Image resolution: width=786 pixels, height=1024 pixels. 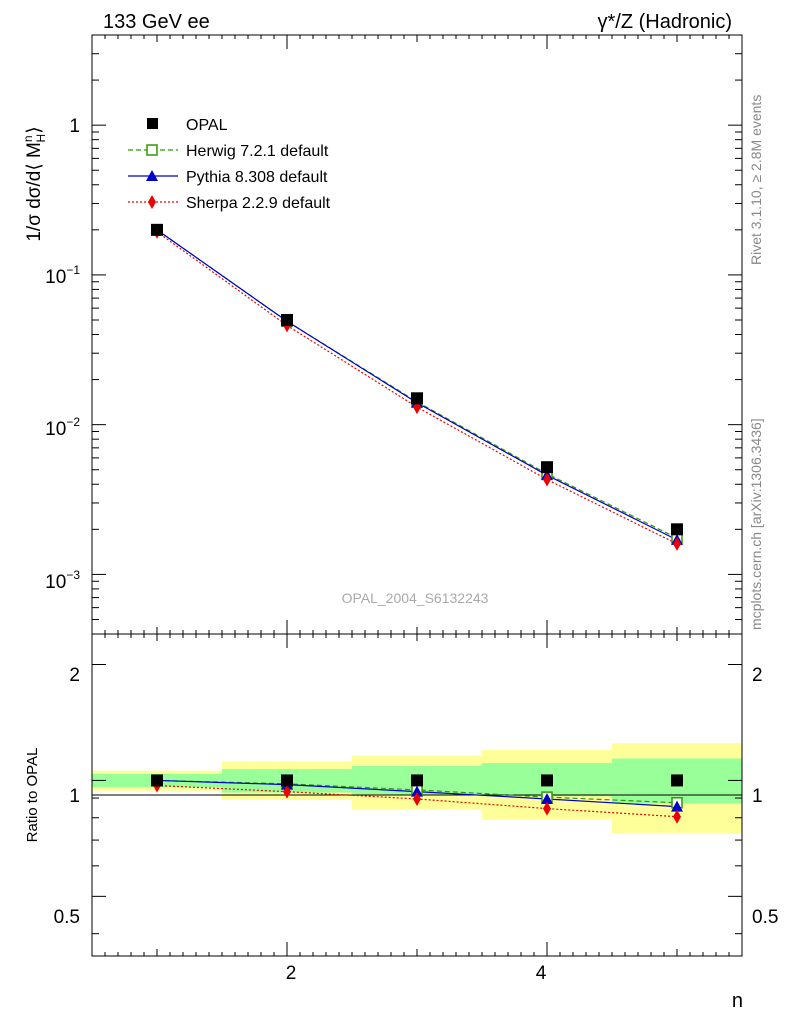 What do you see at coordinates (157, 229) in the screenshot?
I see `main-point-opal-n1` at bounding box center [157, 229].